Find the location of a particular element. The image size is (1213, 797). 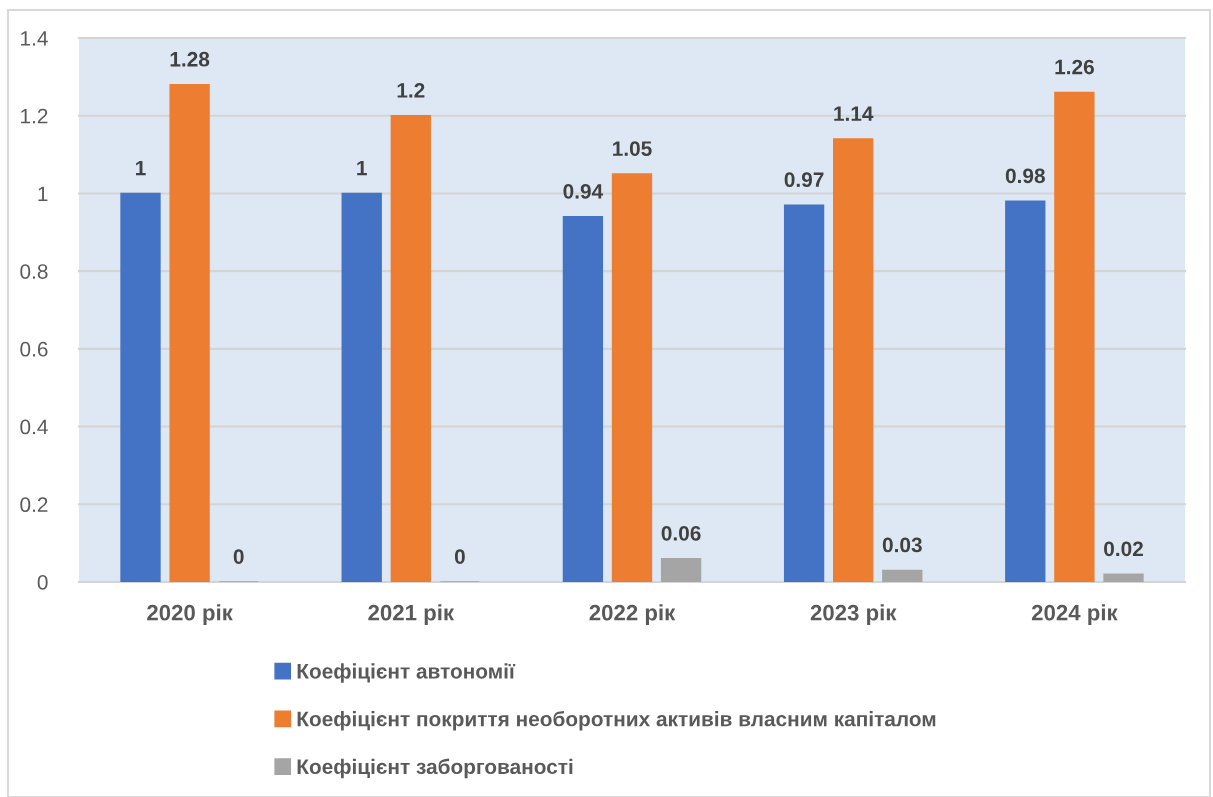

legend-label: Коефіцієнт заборгованості is located at coordinates (435, 768).